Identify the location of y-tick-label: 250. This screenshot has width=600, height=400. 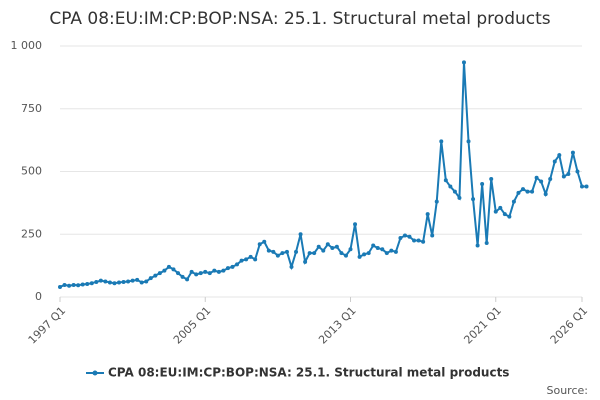
(31, 233).